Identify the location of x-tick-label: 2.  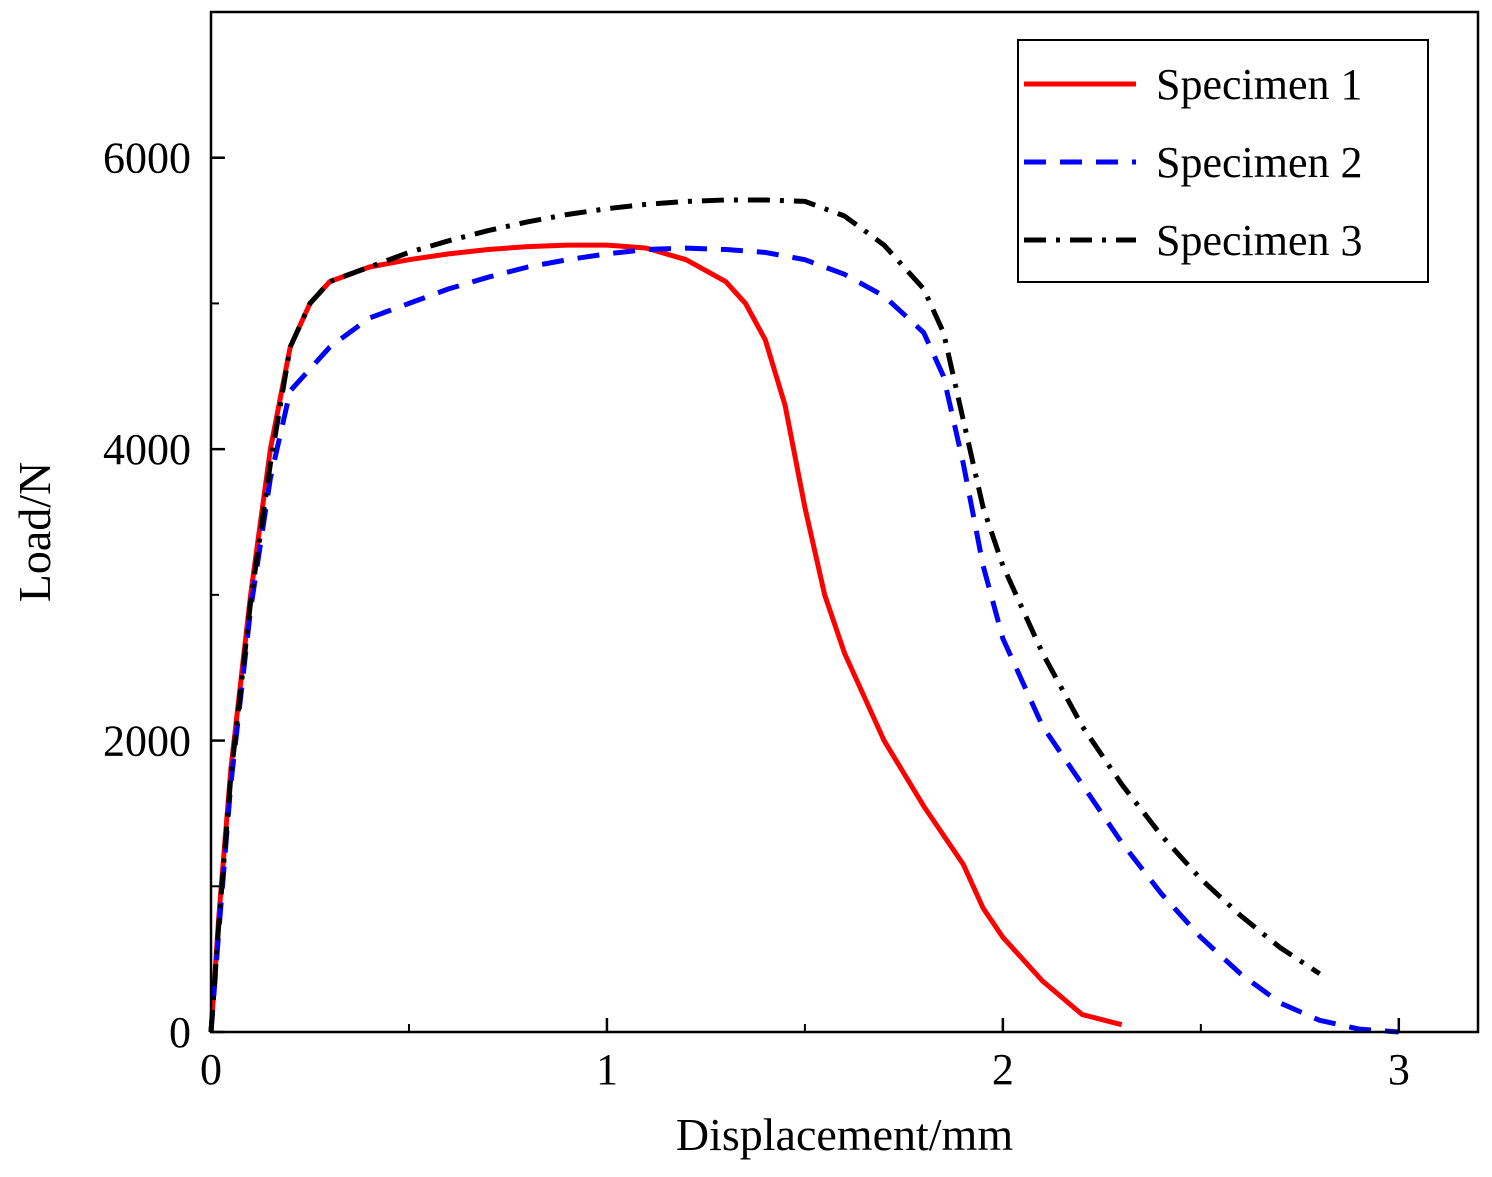
(1003, 1069).